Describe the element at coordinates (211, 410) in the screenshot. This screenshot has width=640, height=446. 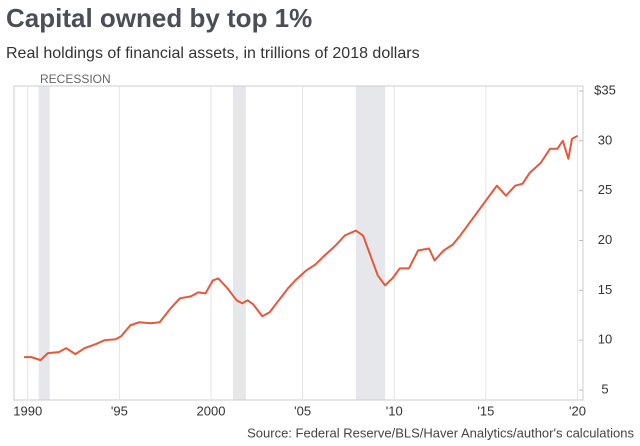
I see `x-tick-label: 2000` at that location.